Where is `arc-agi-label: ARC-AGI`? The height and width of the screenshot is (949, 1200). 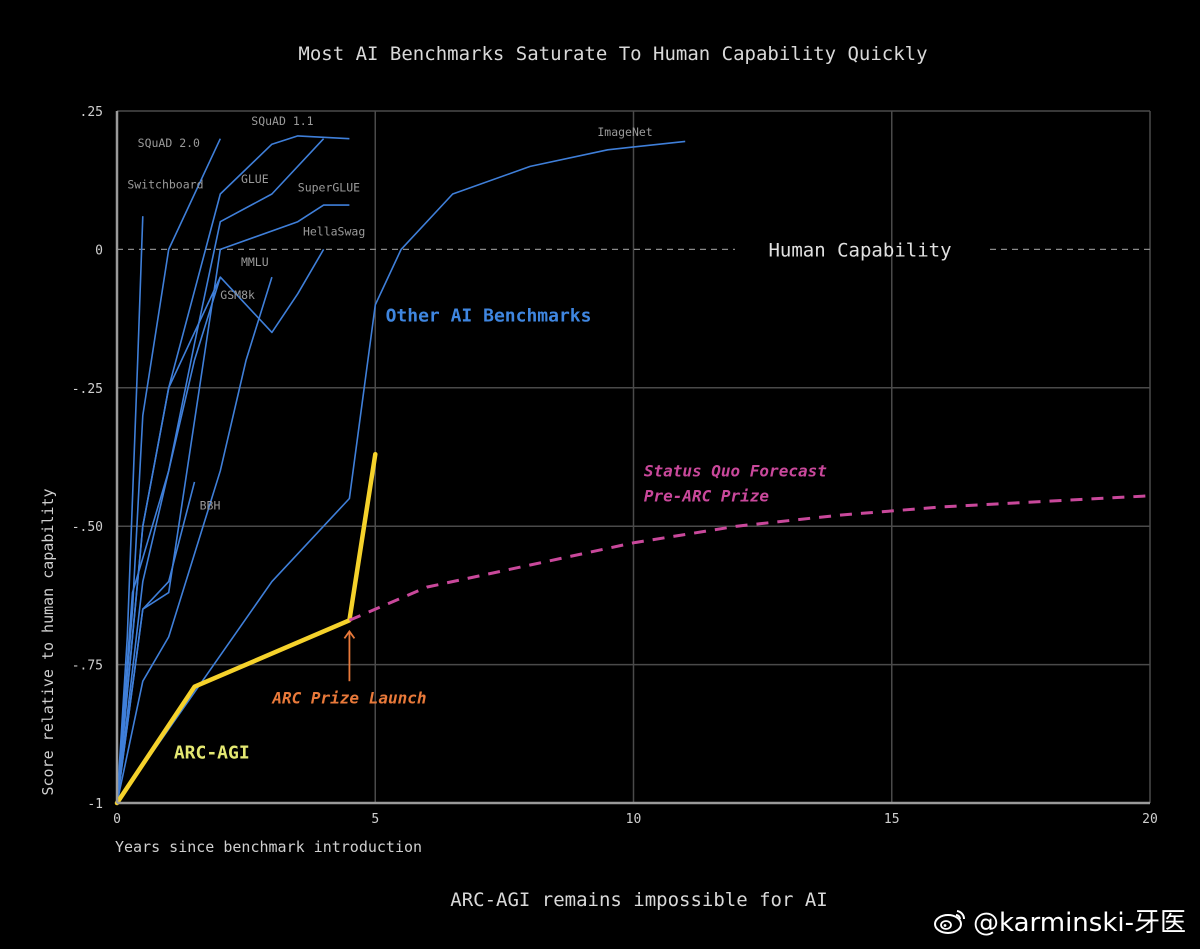
arc-agi-label: ARC-AGI is located at coordinates (212, 753).